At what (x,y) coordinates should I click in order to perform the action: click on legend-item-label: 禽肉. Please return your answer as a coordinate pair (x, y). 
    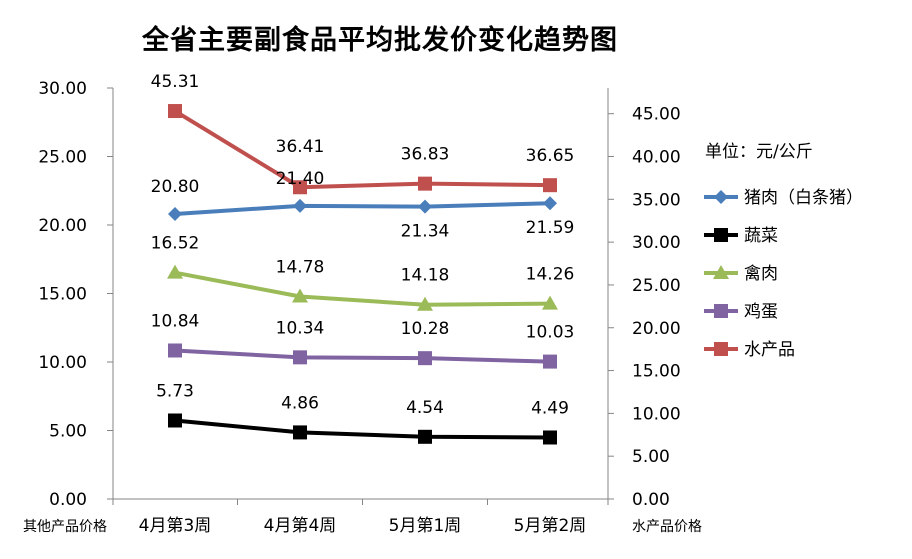
    Looking at the image, I should click on (761, 274).